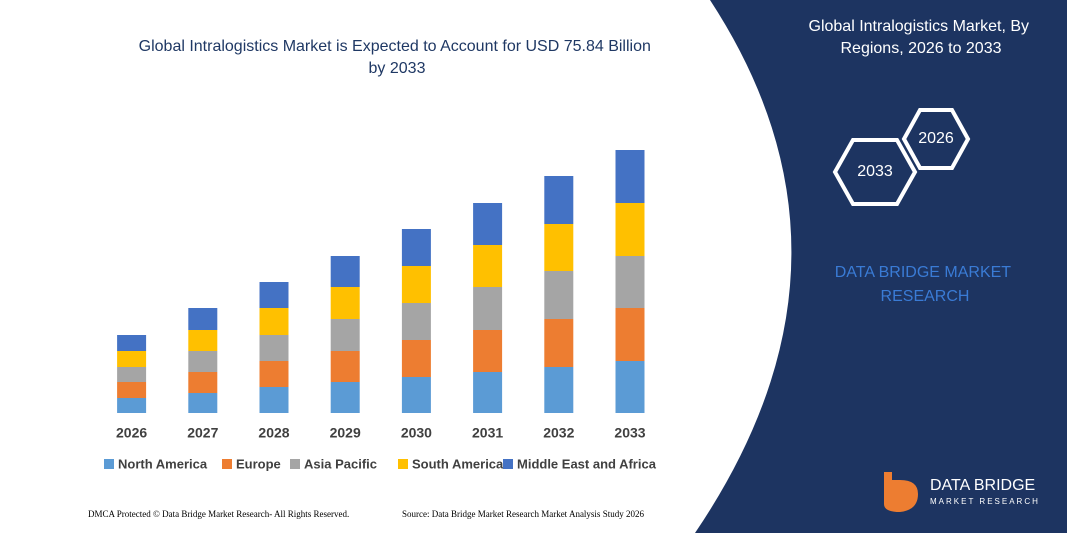  Describe the element at coordinates (416, 433) in the screenshot. I see `x-tick-label: 2030` at that location.